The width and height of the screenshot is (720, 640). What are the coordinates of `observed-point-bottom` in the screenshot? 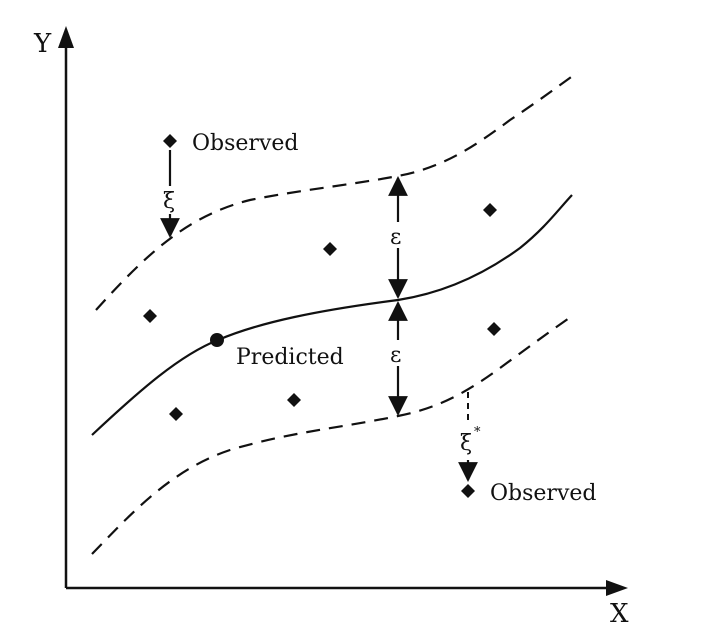 It's located at (468, 491).